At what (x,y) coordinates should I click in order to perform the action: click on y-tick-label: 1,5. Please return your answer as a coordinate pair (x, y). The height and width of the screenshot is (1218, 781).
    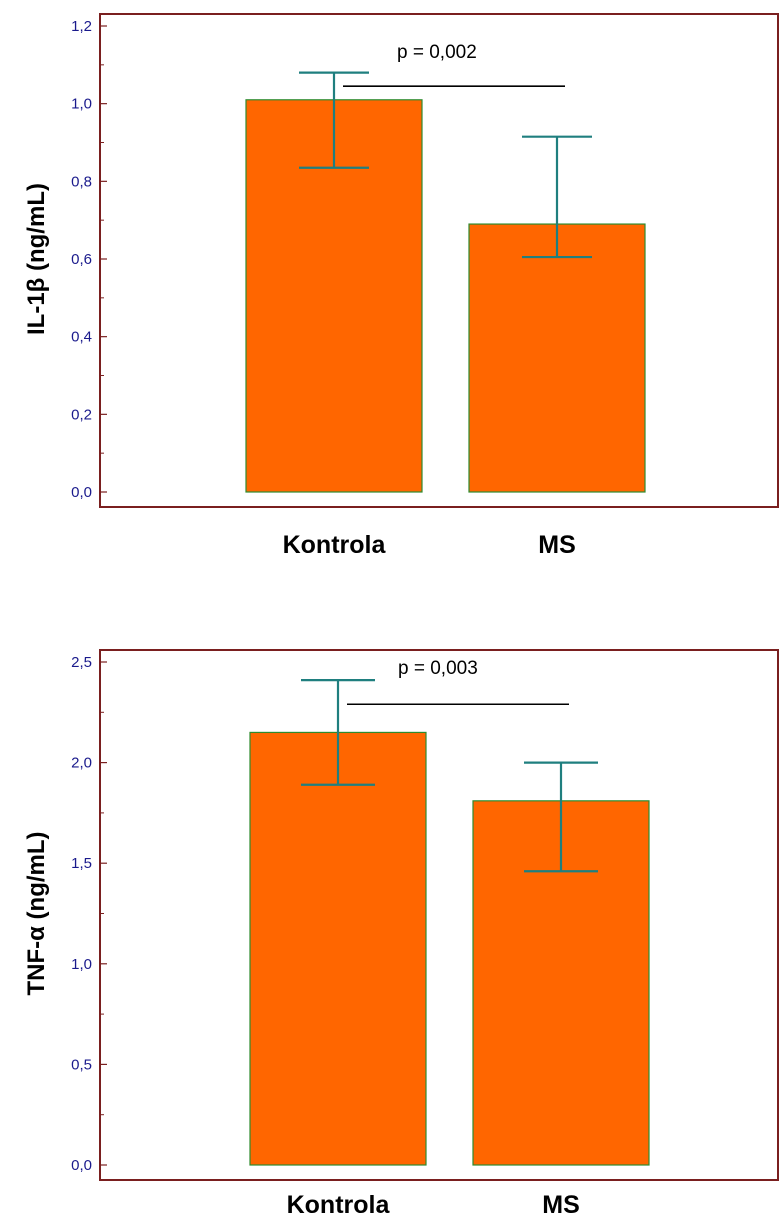
    Looking at the image, I should click on (81, 863).